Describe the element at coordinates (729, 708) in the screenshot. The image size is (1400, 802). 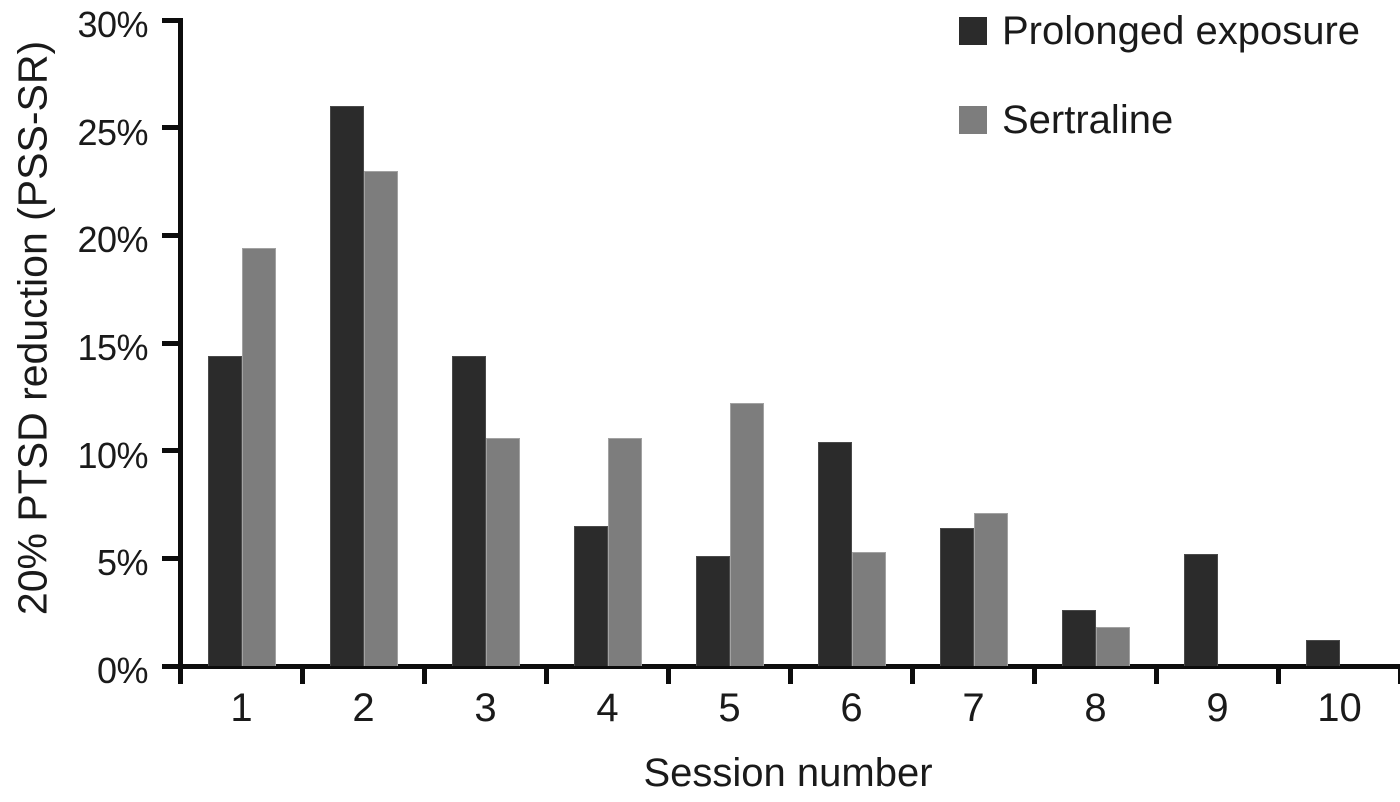
I see `x-tick-label-5: 5` at that location.